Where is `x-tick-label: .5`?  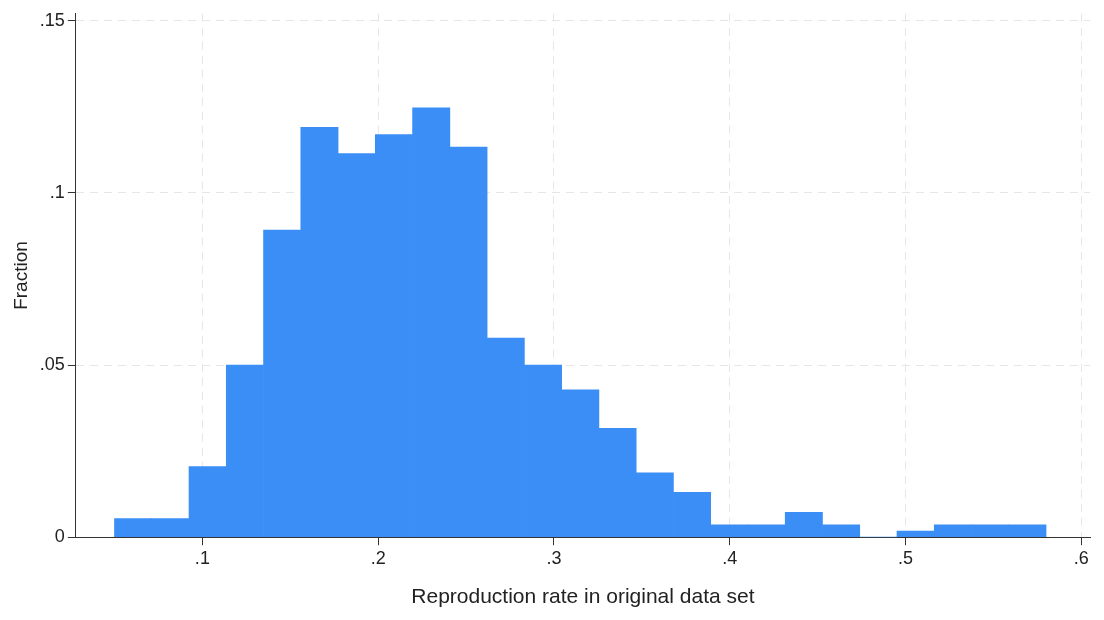 x-tick-label: .5 is located at coordinates (905, 557).